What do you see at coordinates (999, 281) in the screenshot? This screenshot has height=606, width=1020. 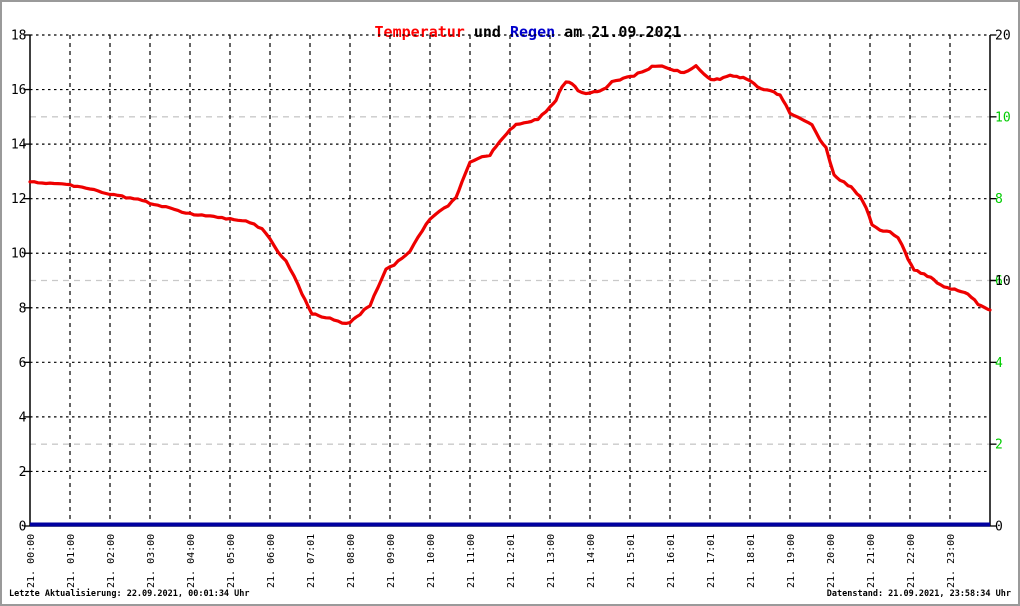 I see `right-axis-green-tick-label: 6` at bounding box center [999, 281].